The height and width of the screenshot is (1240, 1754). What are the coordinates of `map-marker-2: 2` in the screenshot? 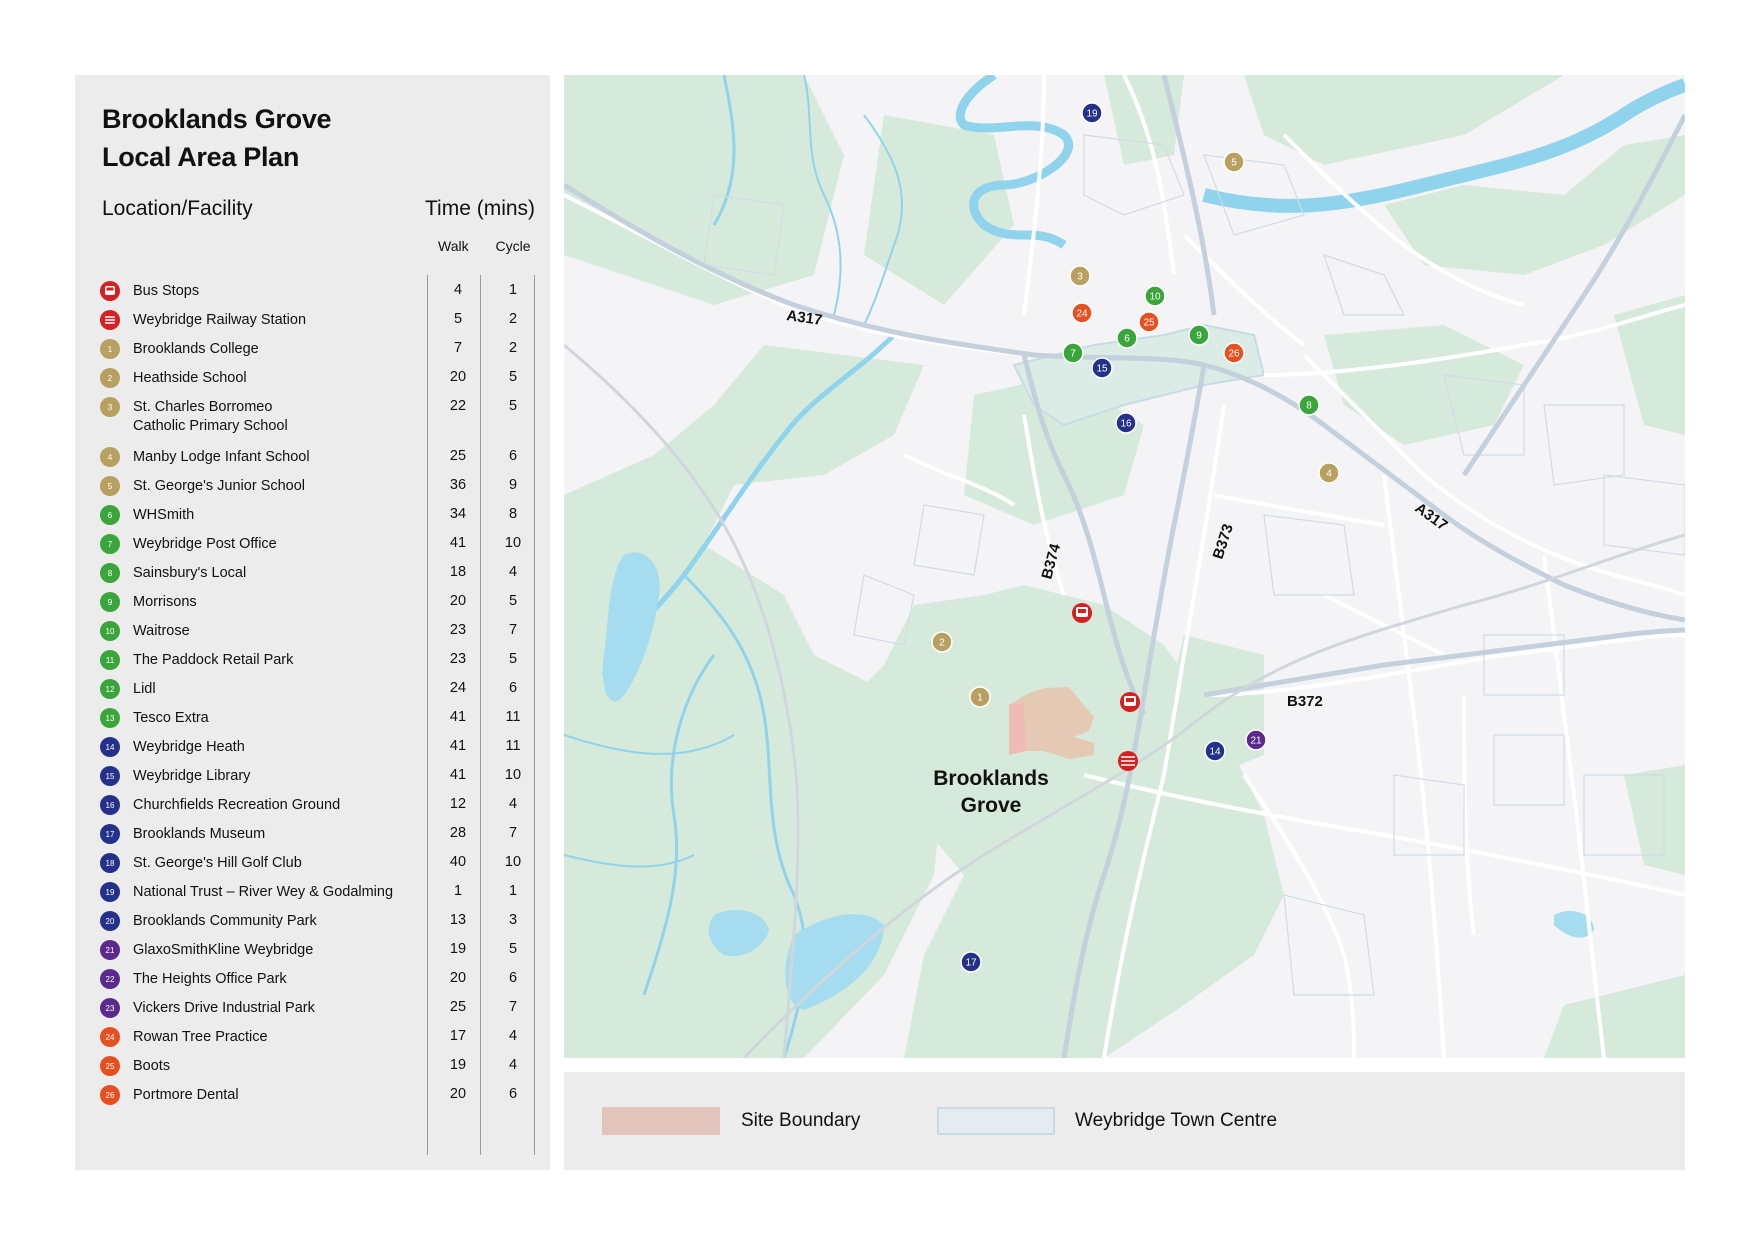 It's located at (942, 642).